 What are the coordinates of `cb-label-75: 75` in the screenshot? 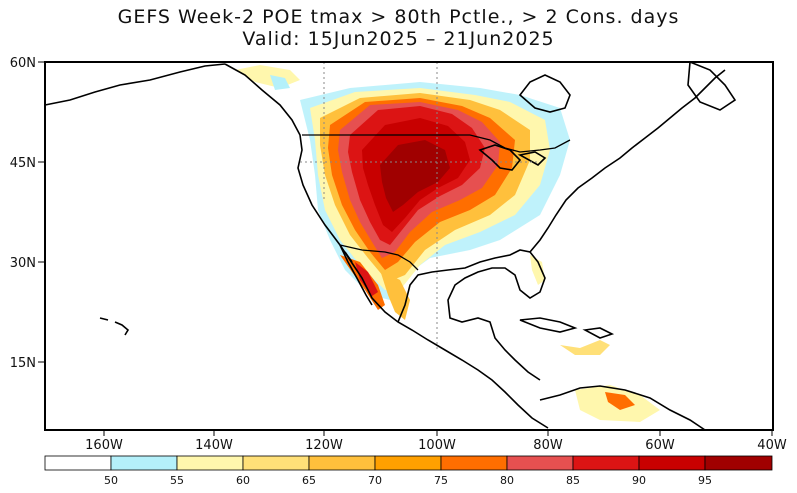 It's located at (441, 480).